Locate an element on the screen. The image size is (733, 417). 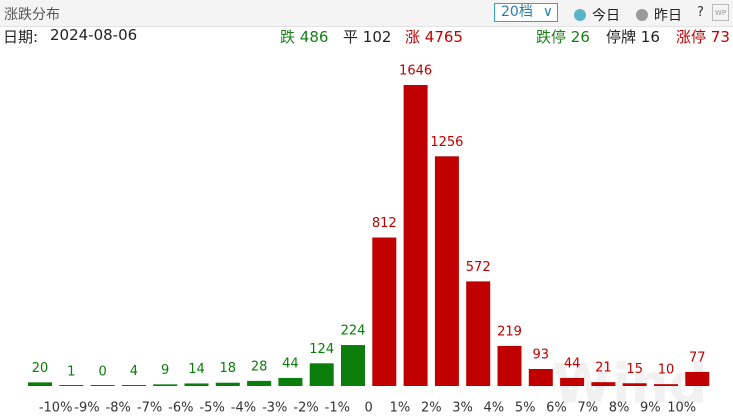
x-tick-label: -4% is located at coordinates (243, 408).